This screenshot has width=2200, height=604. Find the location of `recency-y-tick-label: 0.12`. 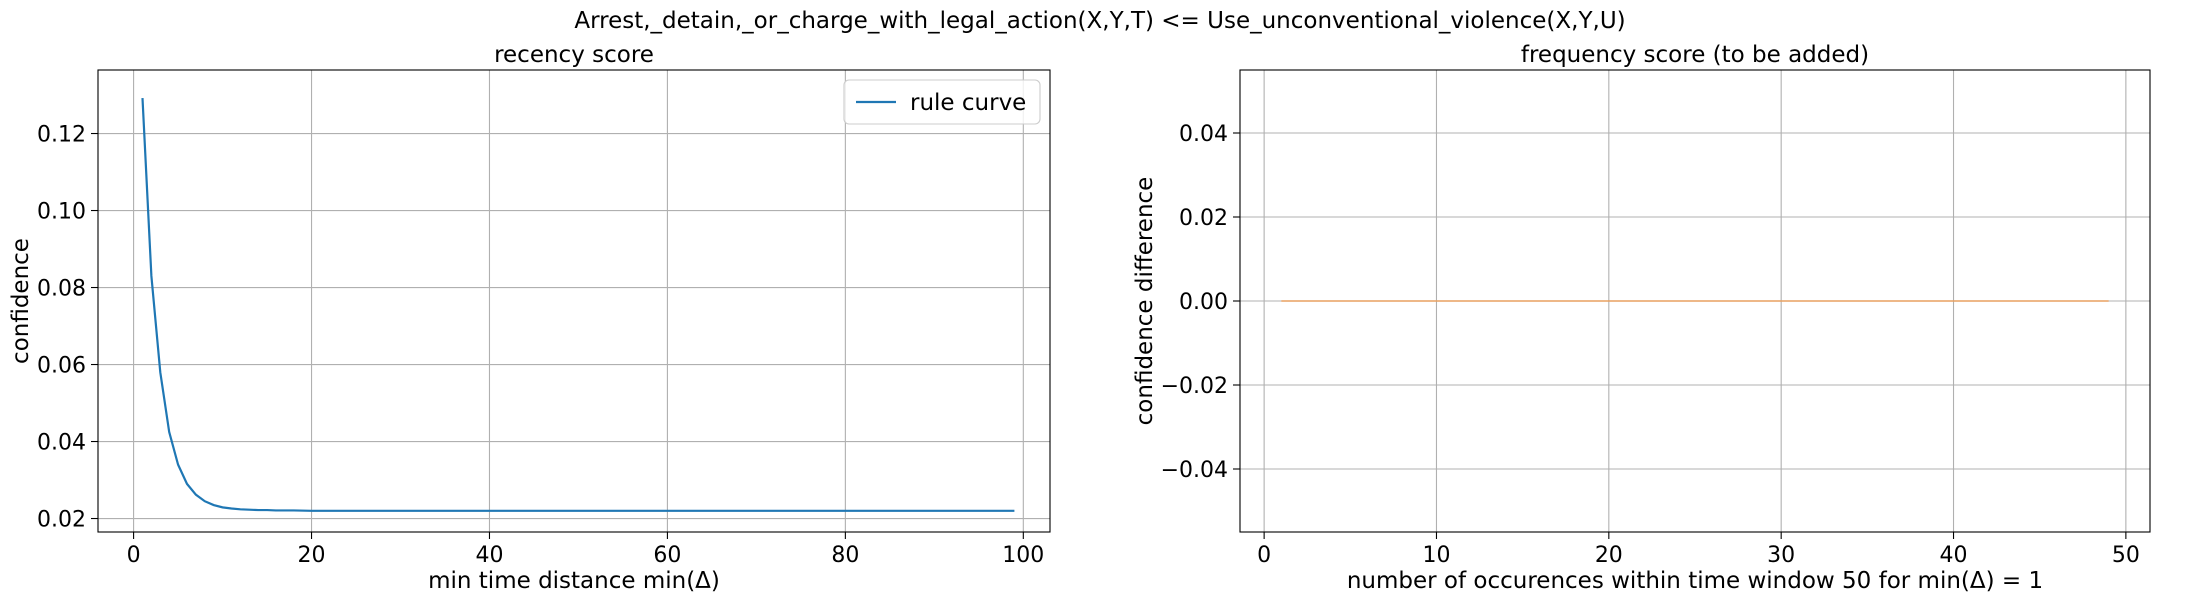

recency-y-tick-label: 0.12 is located at coordinates (61, 135).